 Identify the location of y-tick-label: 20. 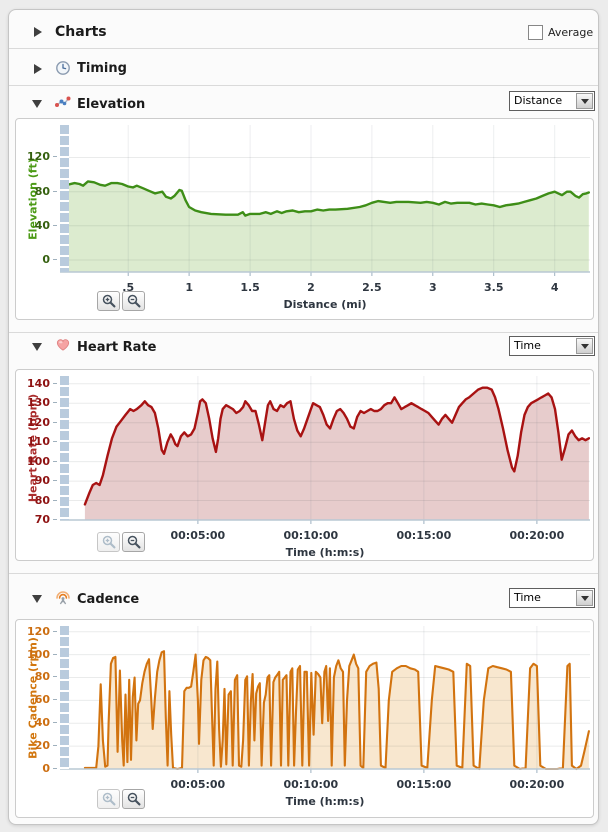
(36, 745).